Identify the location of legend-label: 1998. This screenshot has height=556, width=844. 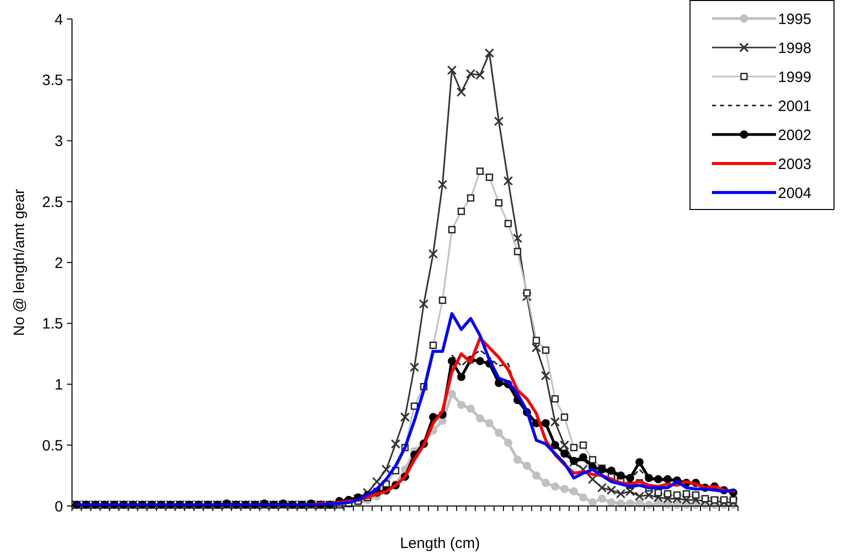
(795, 48).